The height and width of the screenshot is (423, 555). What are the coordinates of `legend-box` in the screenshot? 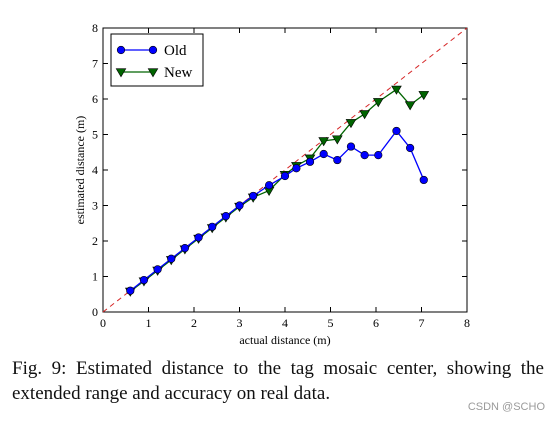 It's located at (157, 60).